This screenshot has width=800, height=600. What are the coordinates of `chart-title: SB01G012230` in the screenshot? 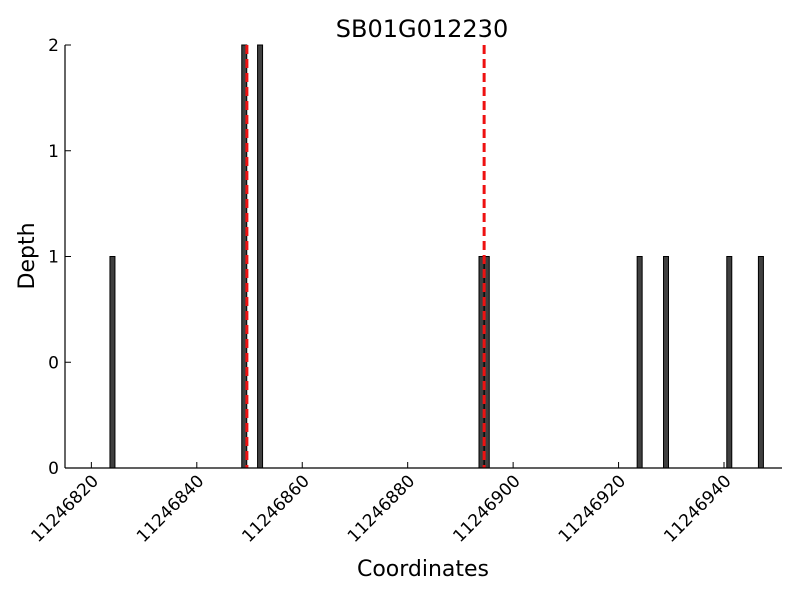 It's located at (422, 29).